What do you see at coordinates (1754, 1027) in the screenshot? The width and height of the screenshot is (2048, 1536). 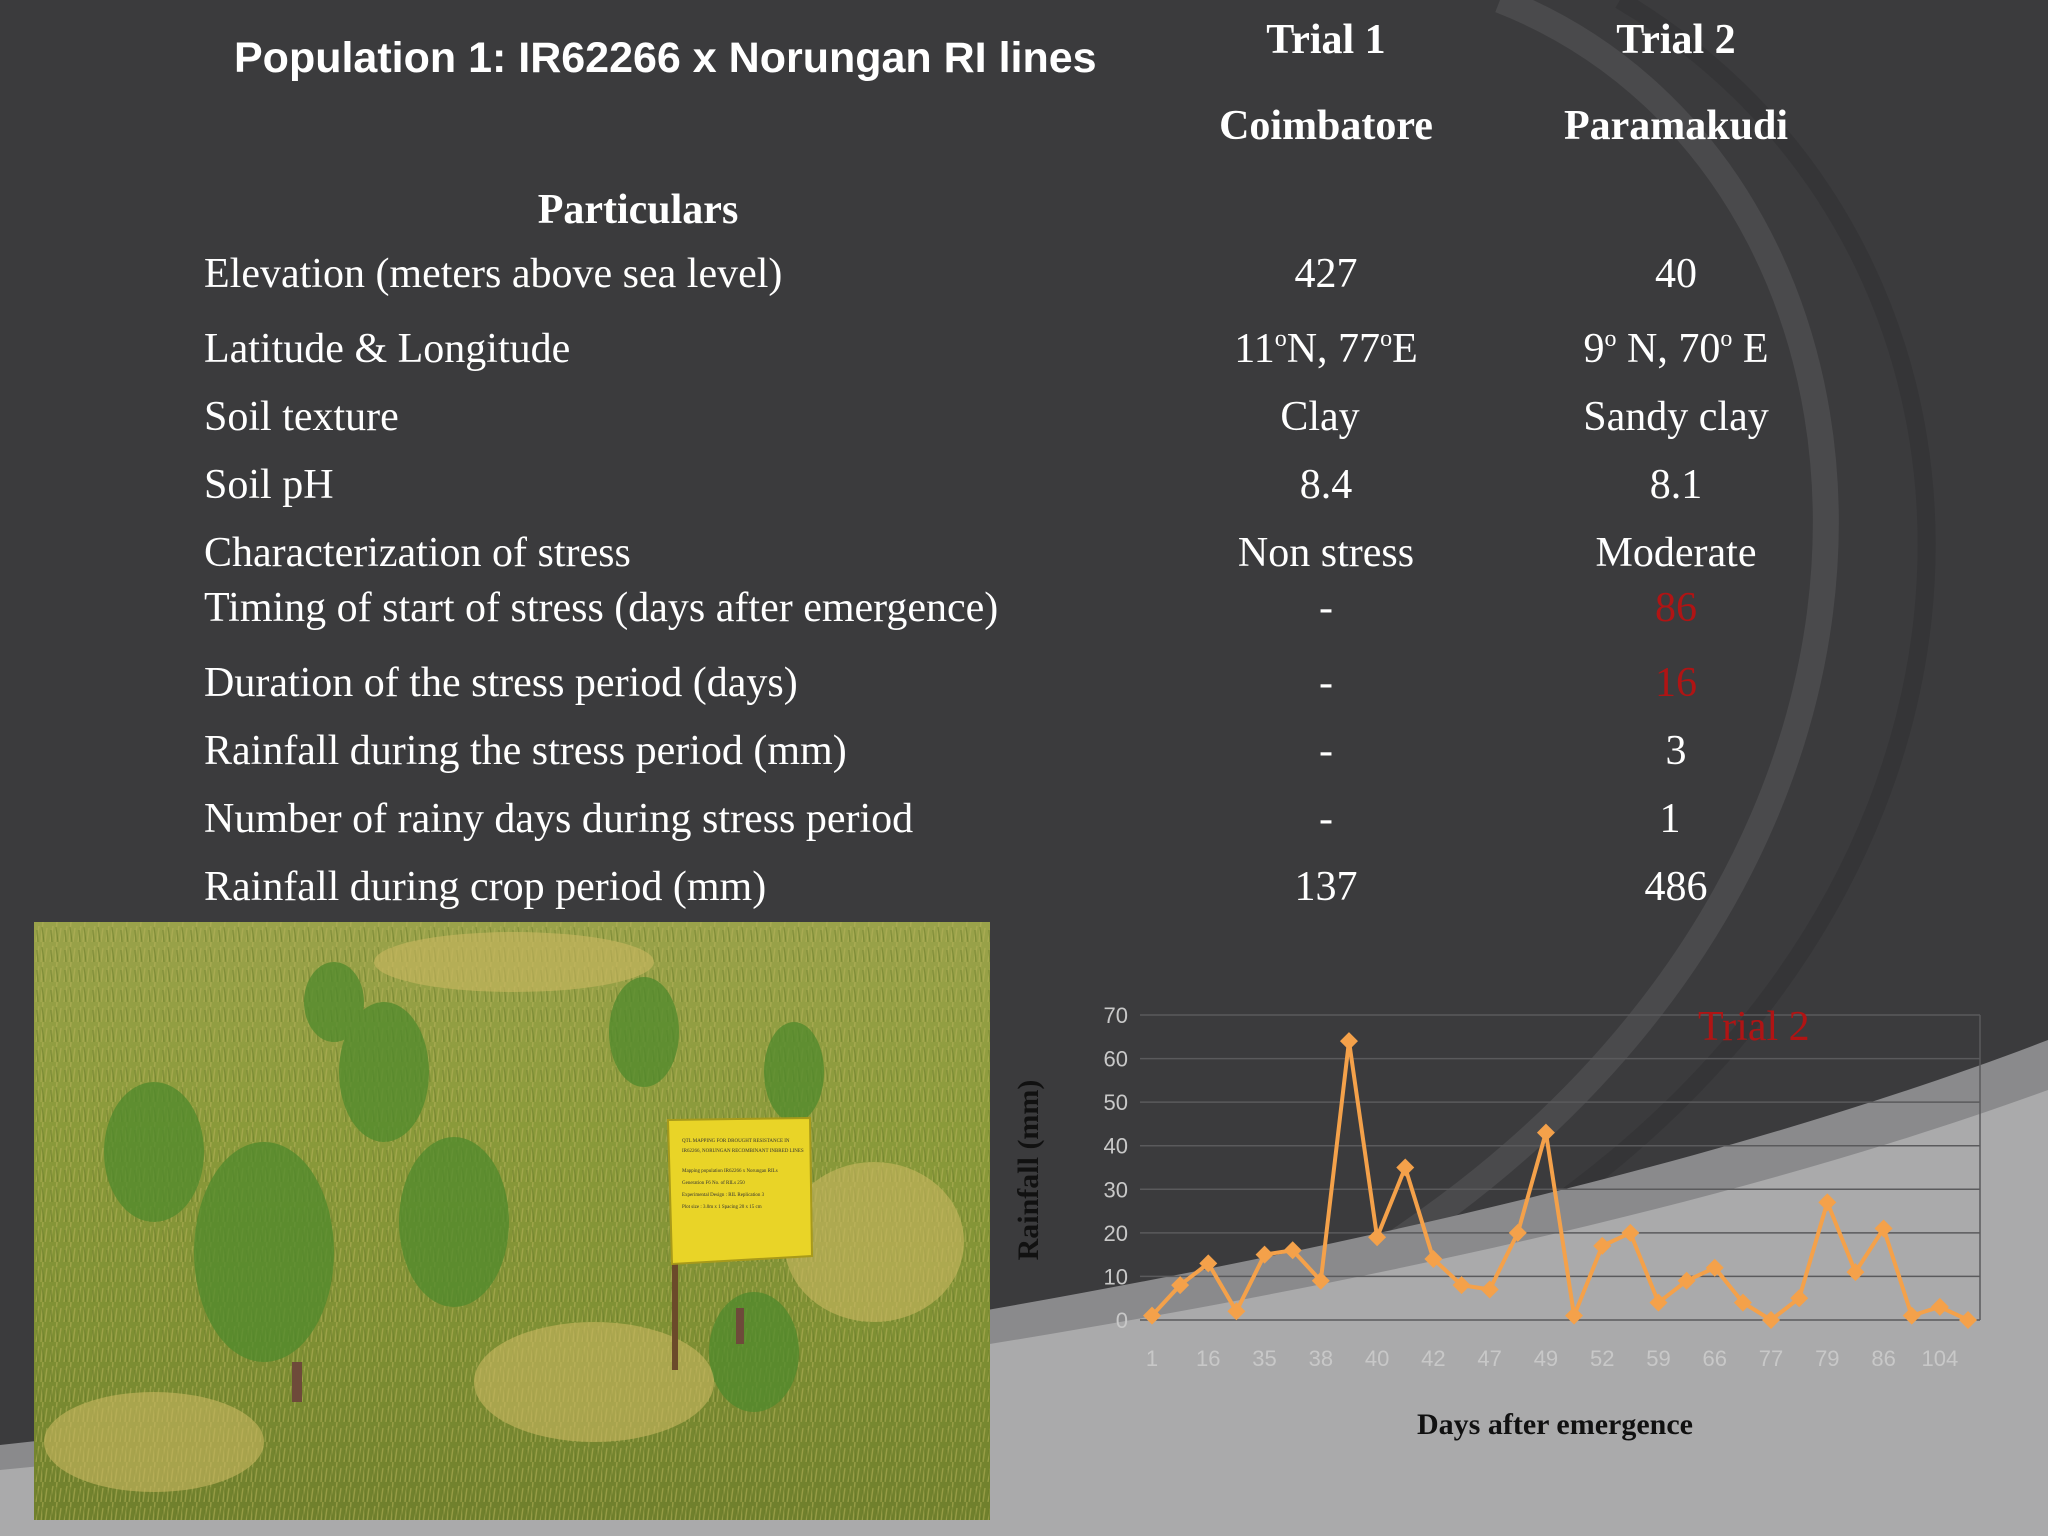 I see `chart-annotation: Trial 2` at bounding box center [1754, 1027].